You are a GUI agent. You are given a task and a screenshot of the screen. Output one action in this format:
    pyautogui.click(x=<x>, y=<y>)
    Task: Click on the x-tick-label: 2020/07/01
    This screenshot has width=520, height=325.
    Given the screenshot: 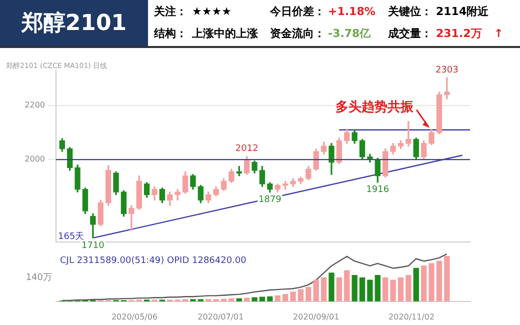 What is the action you would take?
    pyautogui.click(x=221, y=317)
    